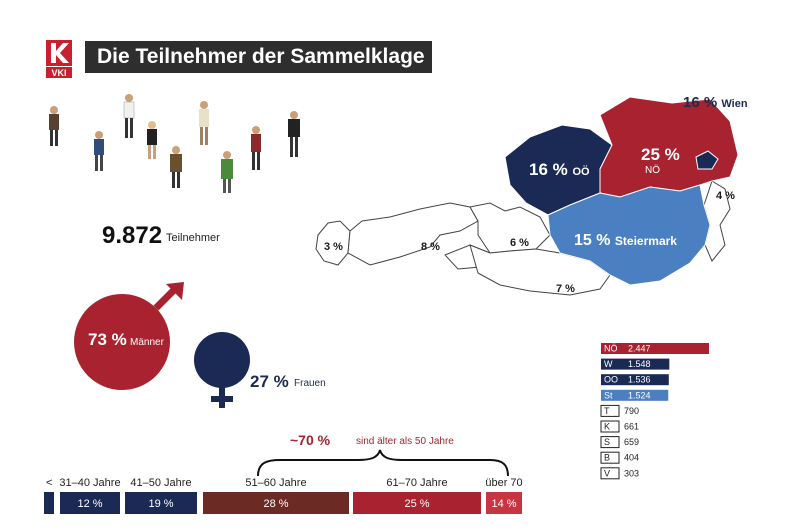 The height and width of the screenshot is (532, 800). I want to click on women-percent: 27 %, so click(269, 381).